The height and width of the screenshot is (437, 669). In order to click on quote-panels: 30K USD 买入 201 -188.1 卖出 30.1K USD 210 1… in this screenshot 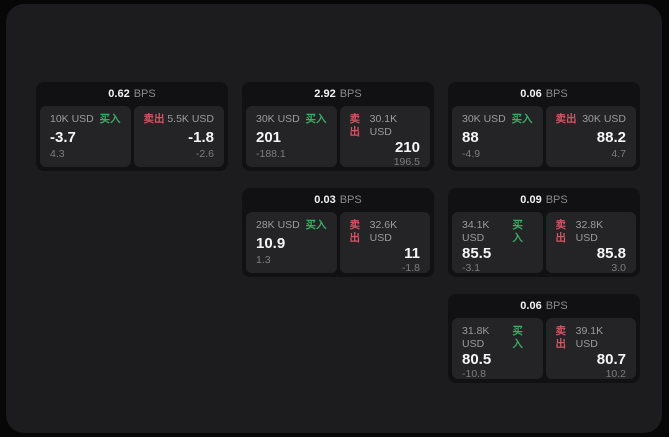, I will do `click(338, 137)`.